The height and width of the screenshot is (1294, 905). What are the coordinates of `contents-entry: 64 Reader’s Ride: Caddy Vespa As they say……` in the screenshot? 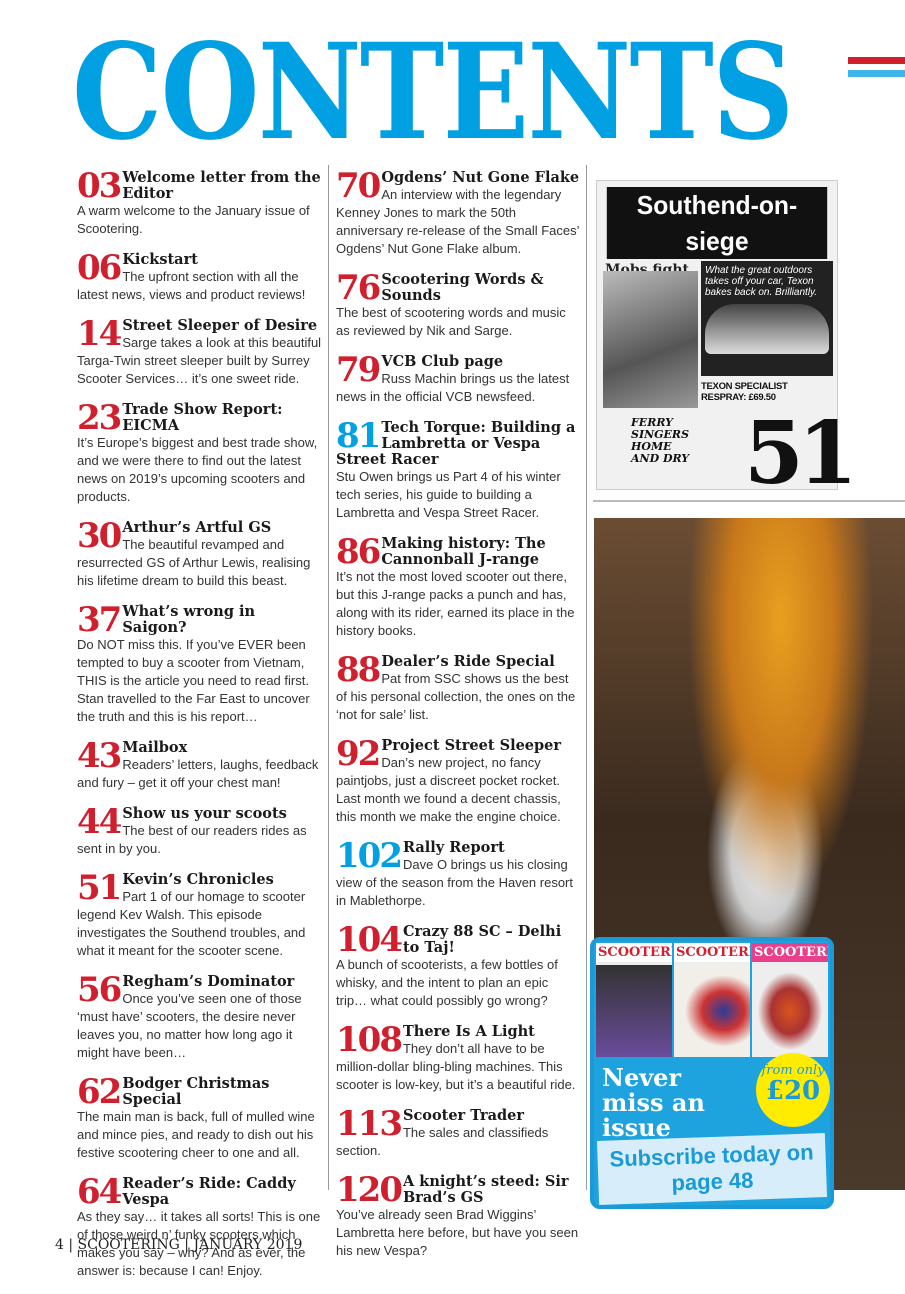 It's located at (200, 1228).